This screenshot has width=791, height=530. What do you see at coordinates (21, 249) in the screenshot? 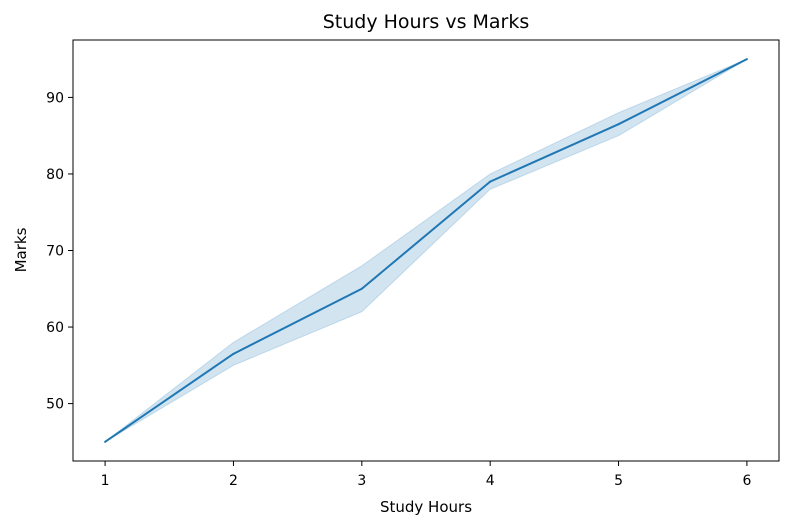
I see `y-axis-label: Marks` at bounding box center [21, 249].